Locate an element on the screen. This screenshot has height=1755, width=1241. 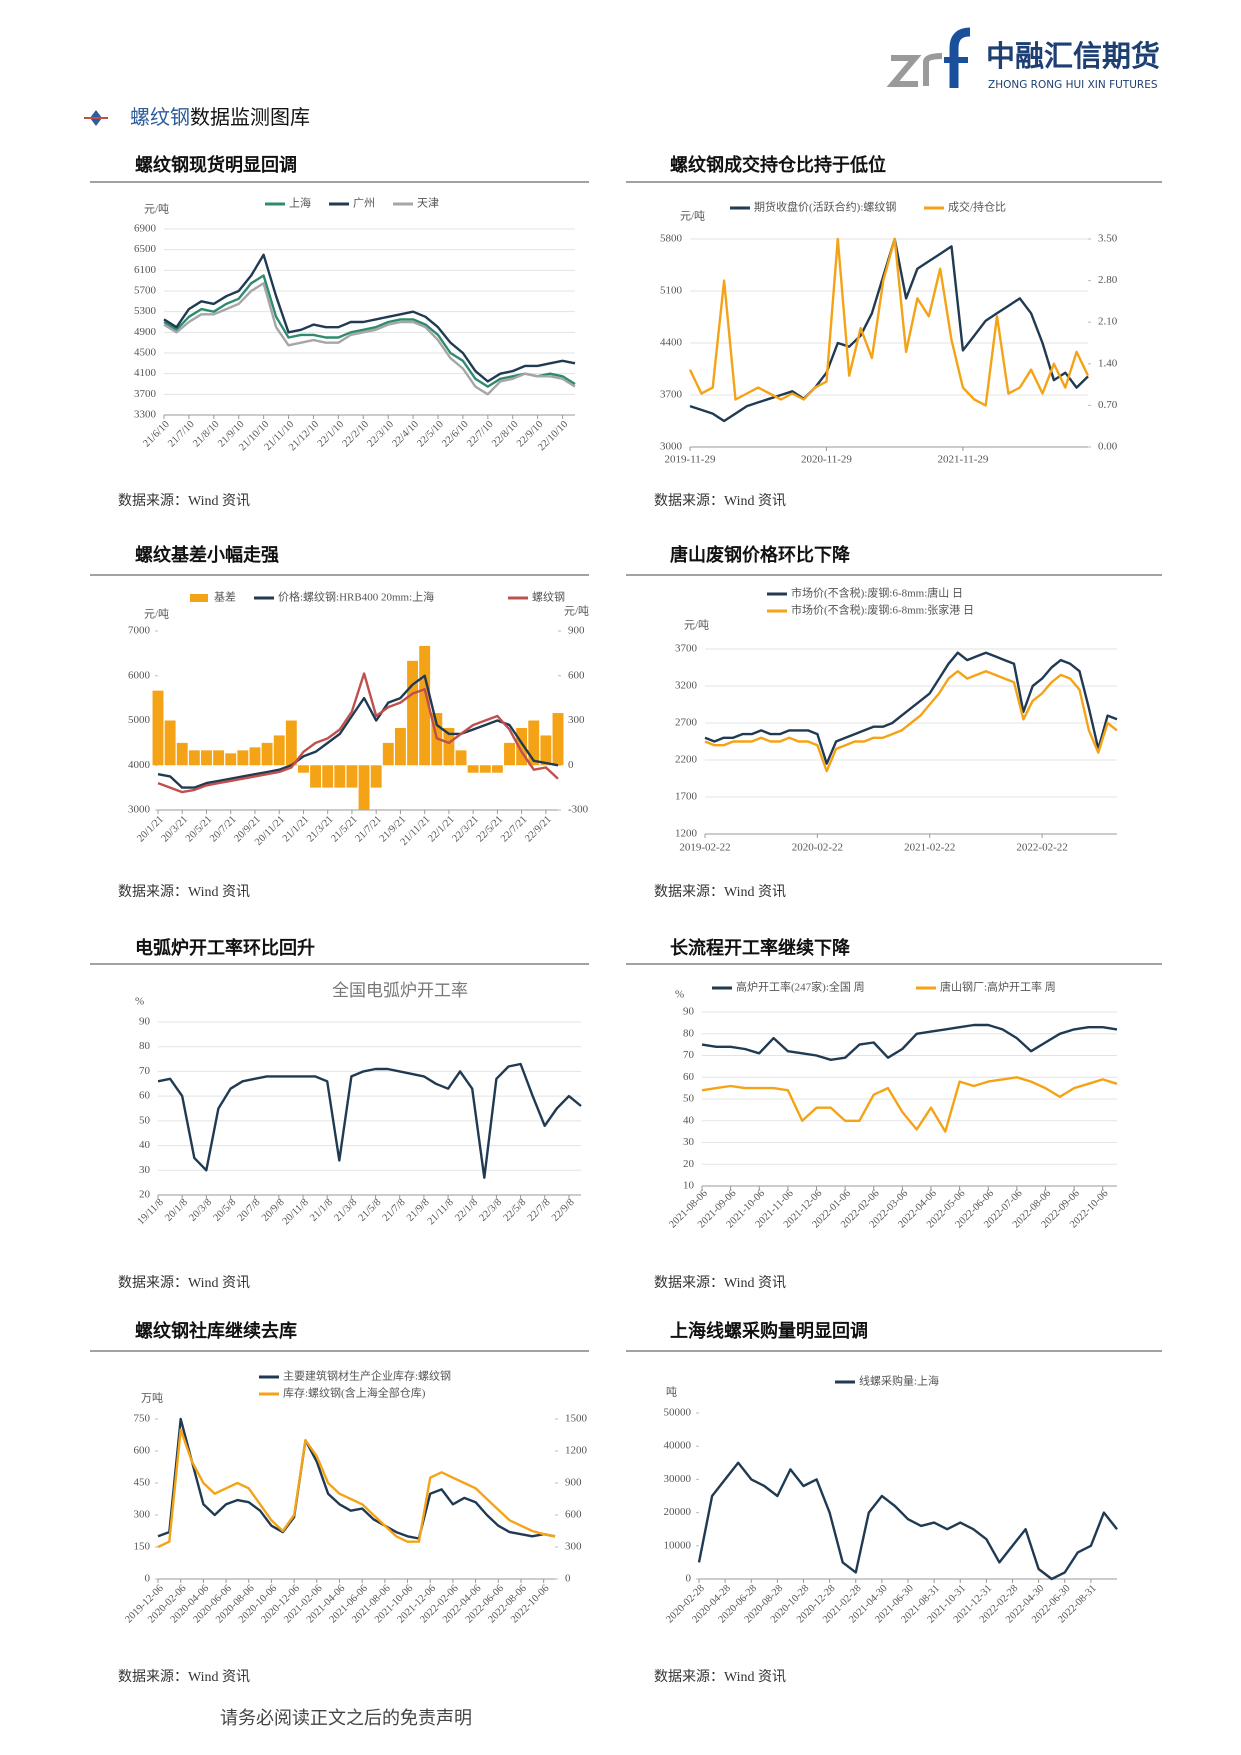
y-tick-label: 40000 is located at coordinates (678, 1446).